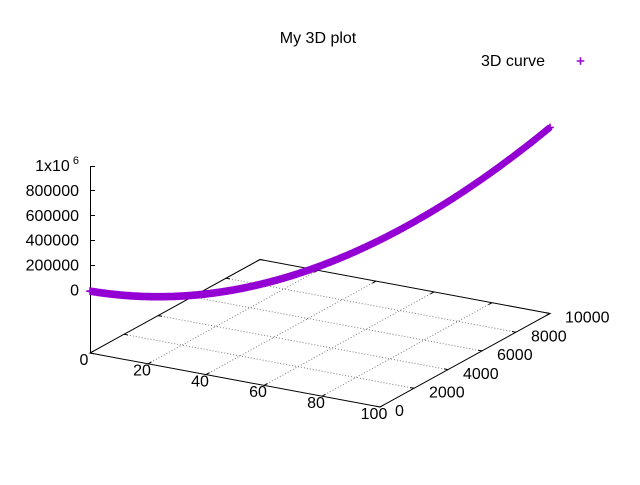  Describe the element at coordinates (513, 61) in the screenshot. I see `svg-text: 3D curve` at that location.